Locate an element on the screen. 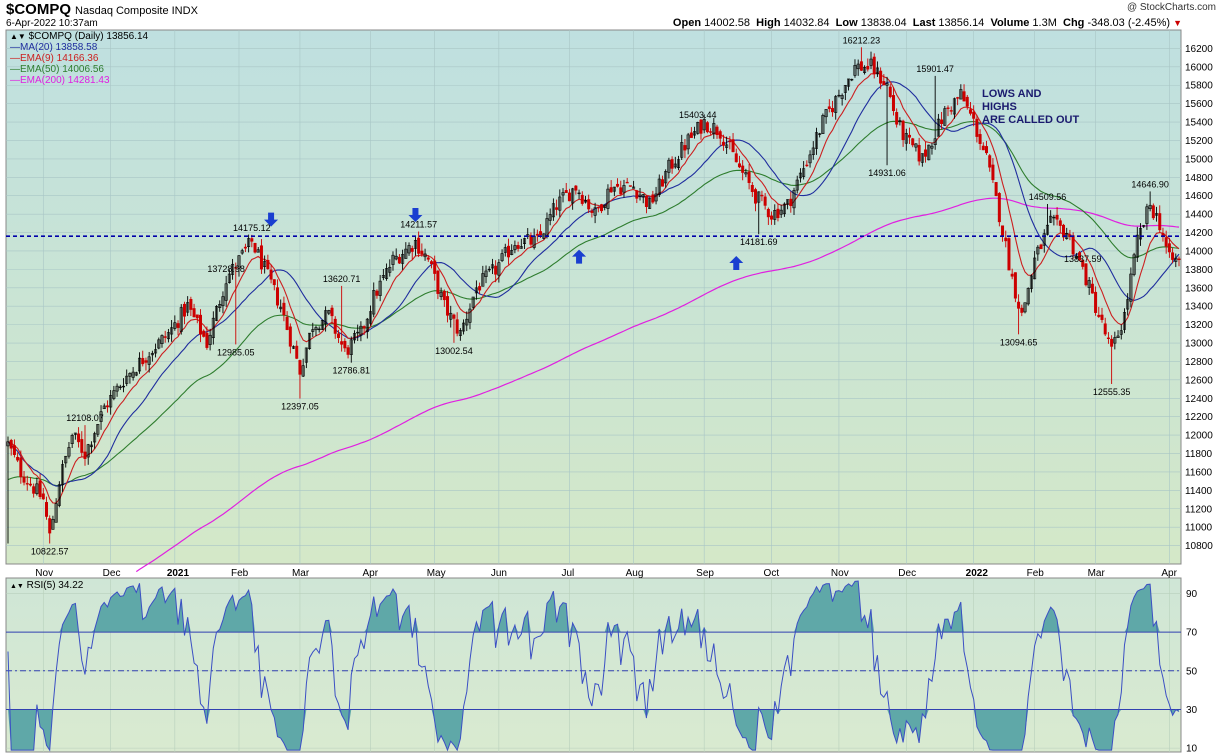  callout-label: 15901.47 is located at coordinates (935, 69).